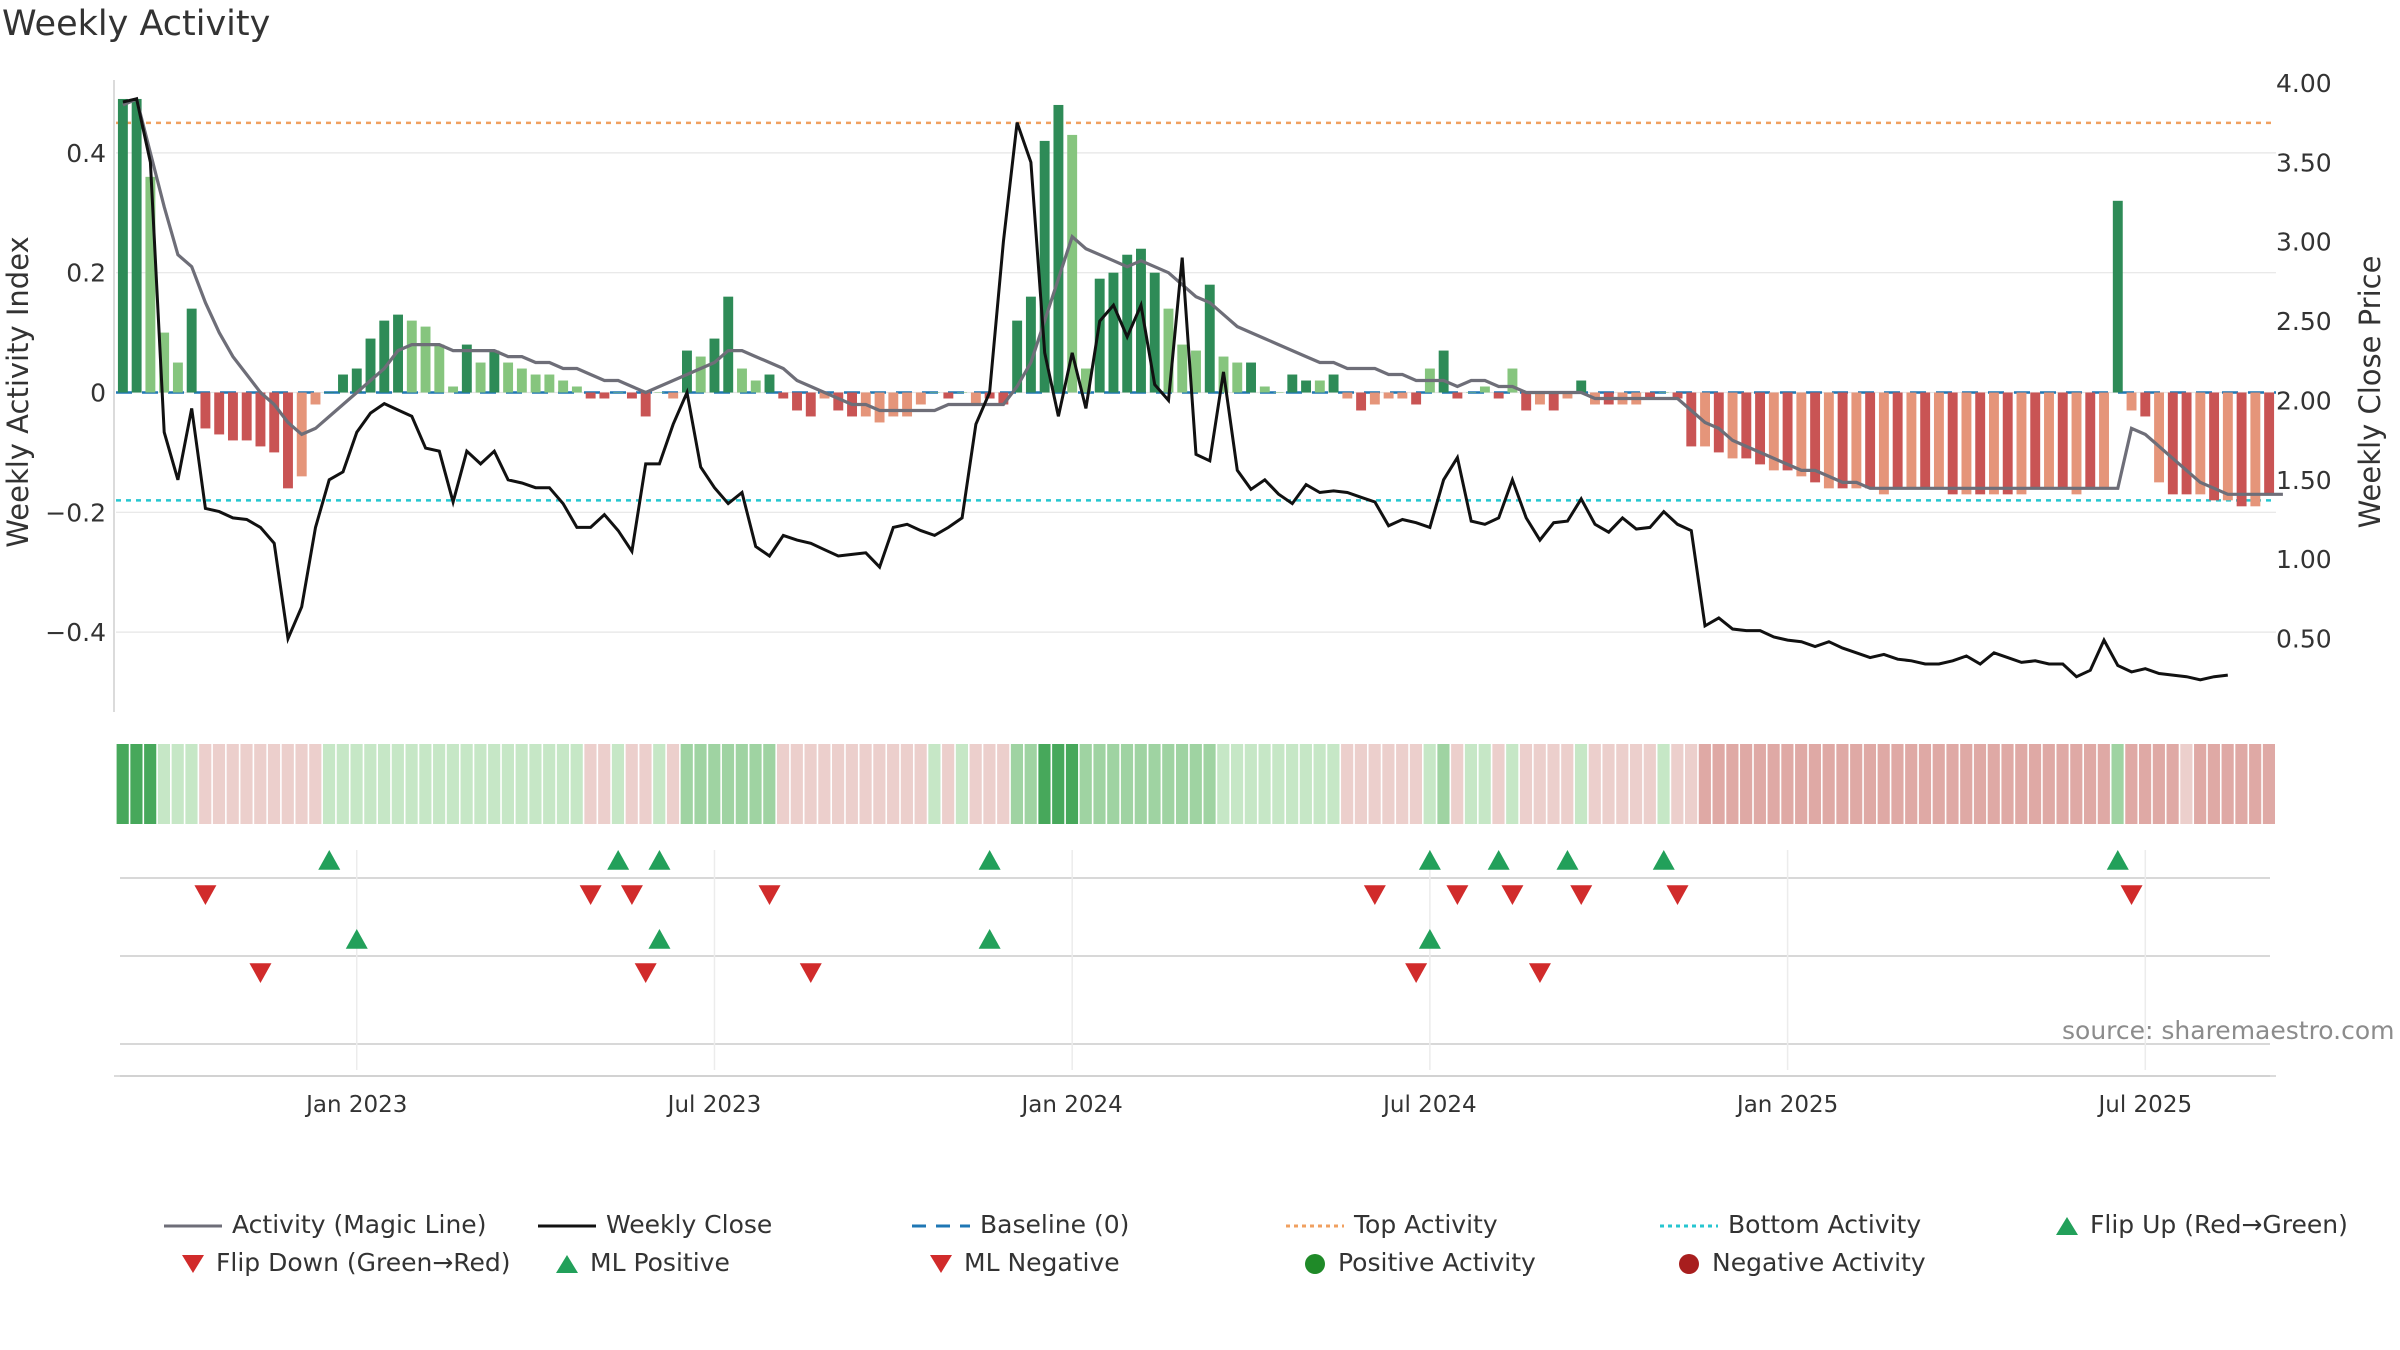 This screenshot has width=2400, height=1350. Describe the element at coordinates (2304, 639) in the screenshot. I see `right-tick-label: 0.50` at that location.